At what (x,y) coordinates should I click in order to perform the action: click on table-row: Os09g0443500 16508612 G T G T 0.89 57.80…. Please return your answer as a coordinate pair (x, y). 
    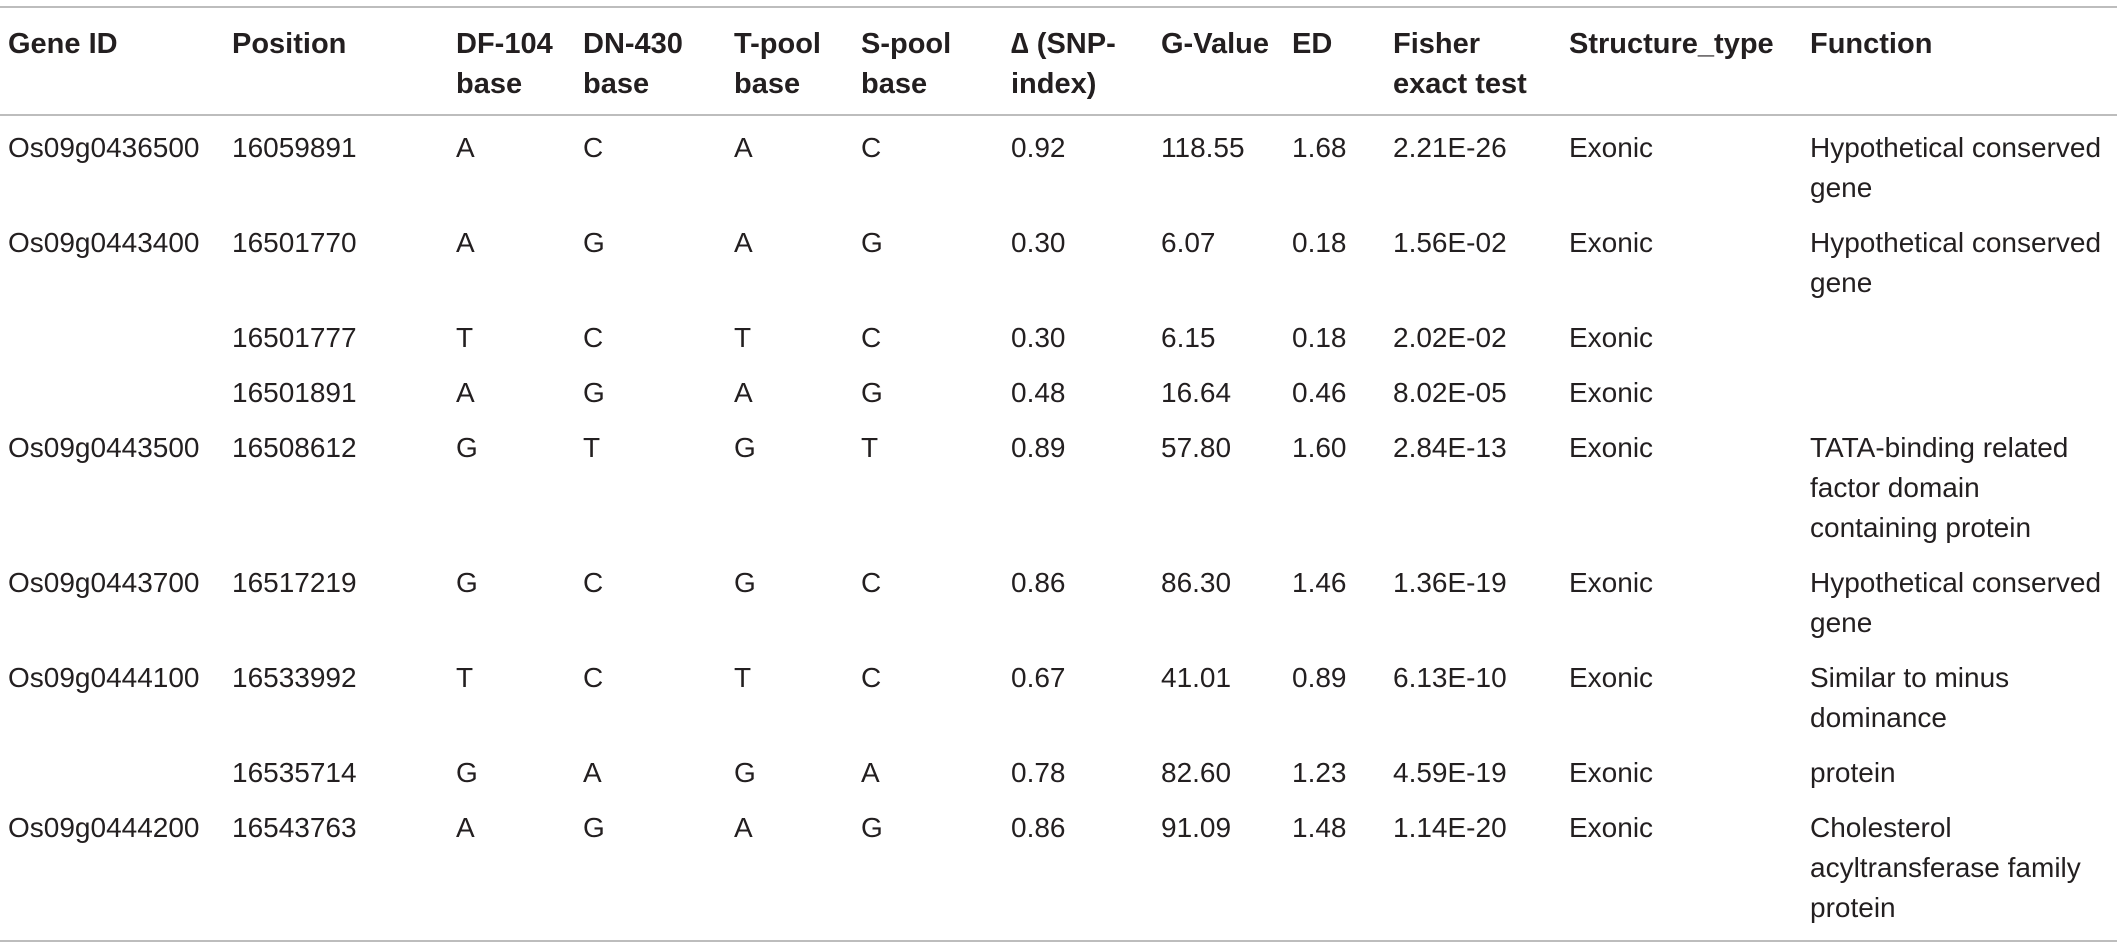
    Looking at the image, I should click on (1058, 486).